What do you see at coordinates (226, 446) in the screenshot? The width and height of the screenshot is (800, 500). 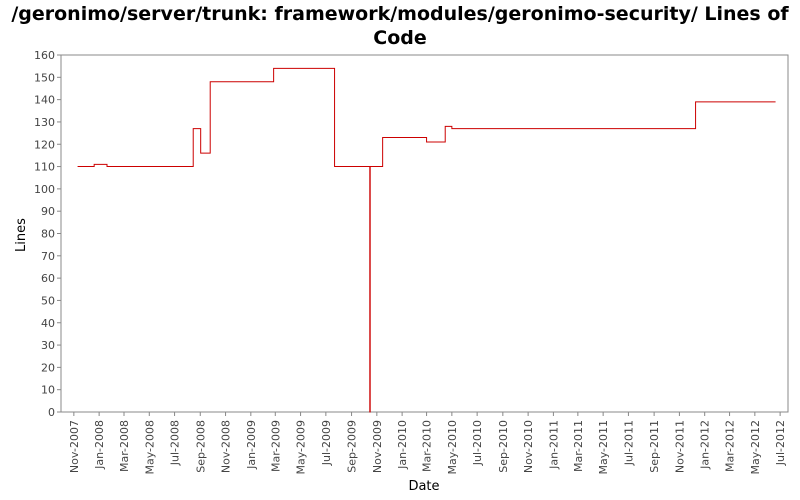 I see `x-tick-label: Nov-2008` at bounding box center [226, 446].